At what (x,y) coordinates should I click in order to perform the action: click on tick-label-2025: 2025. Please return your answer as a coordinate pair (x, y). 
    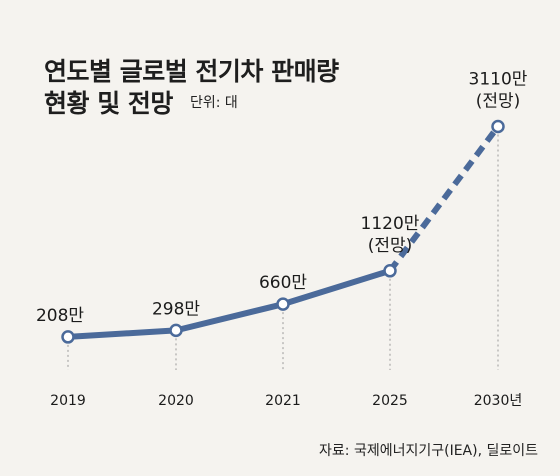
    Looking at the image, I should click on (390, 401).